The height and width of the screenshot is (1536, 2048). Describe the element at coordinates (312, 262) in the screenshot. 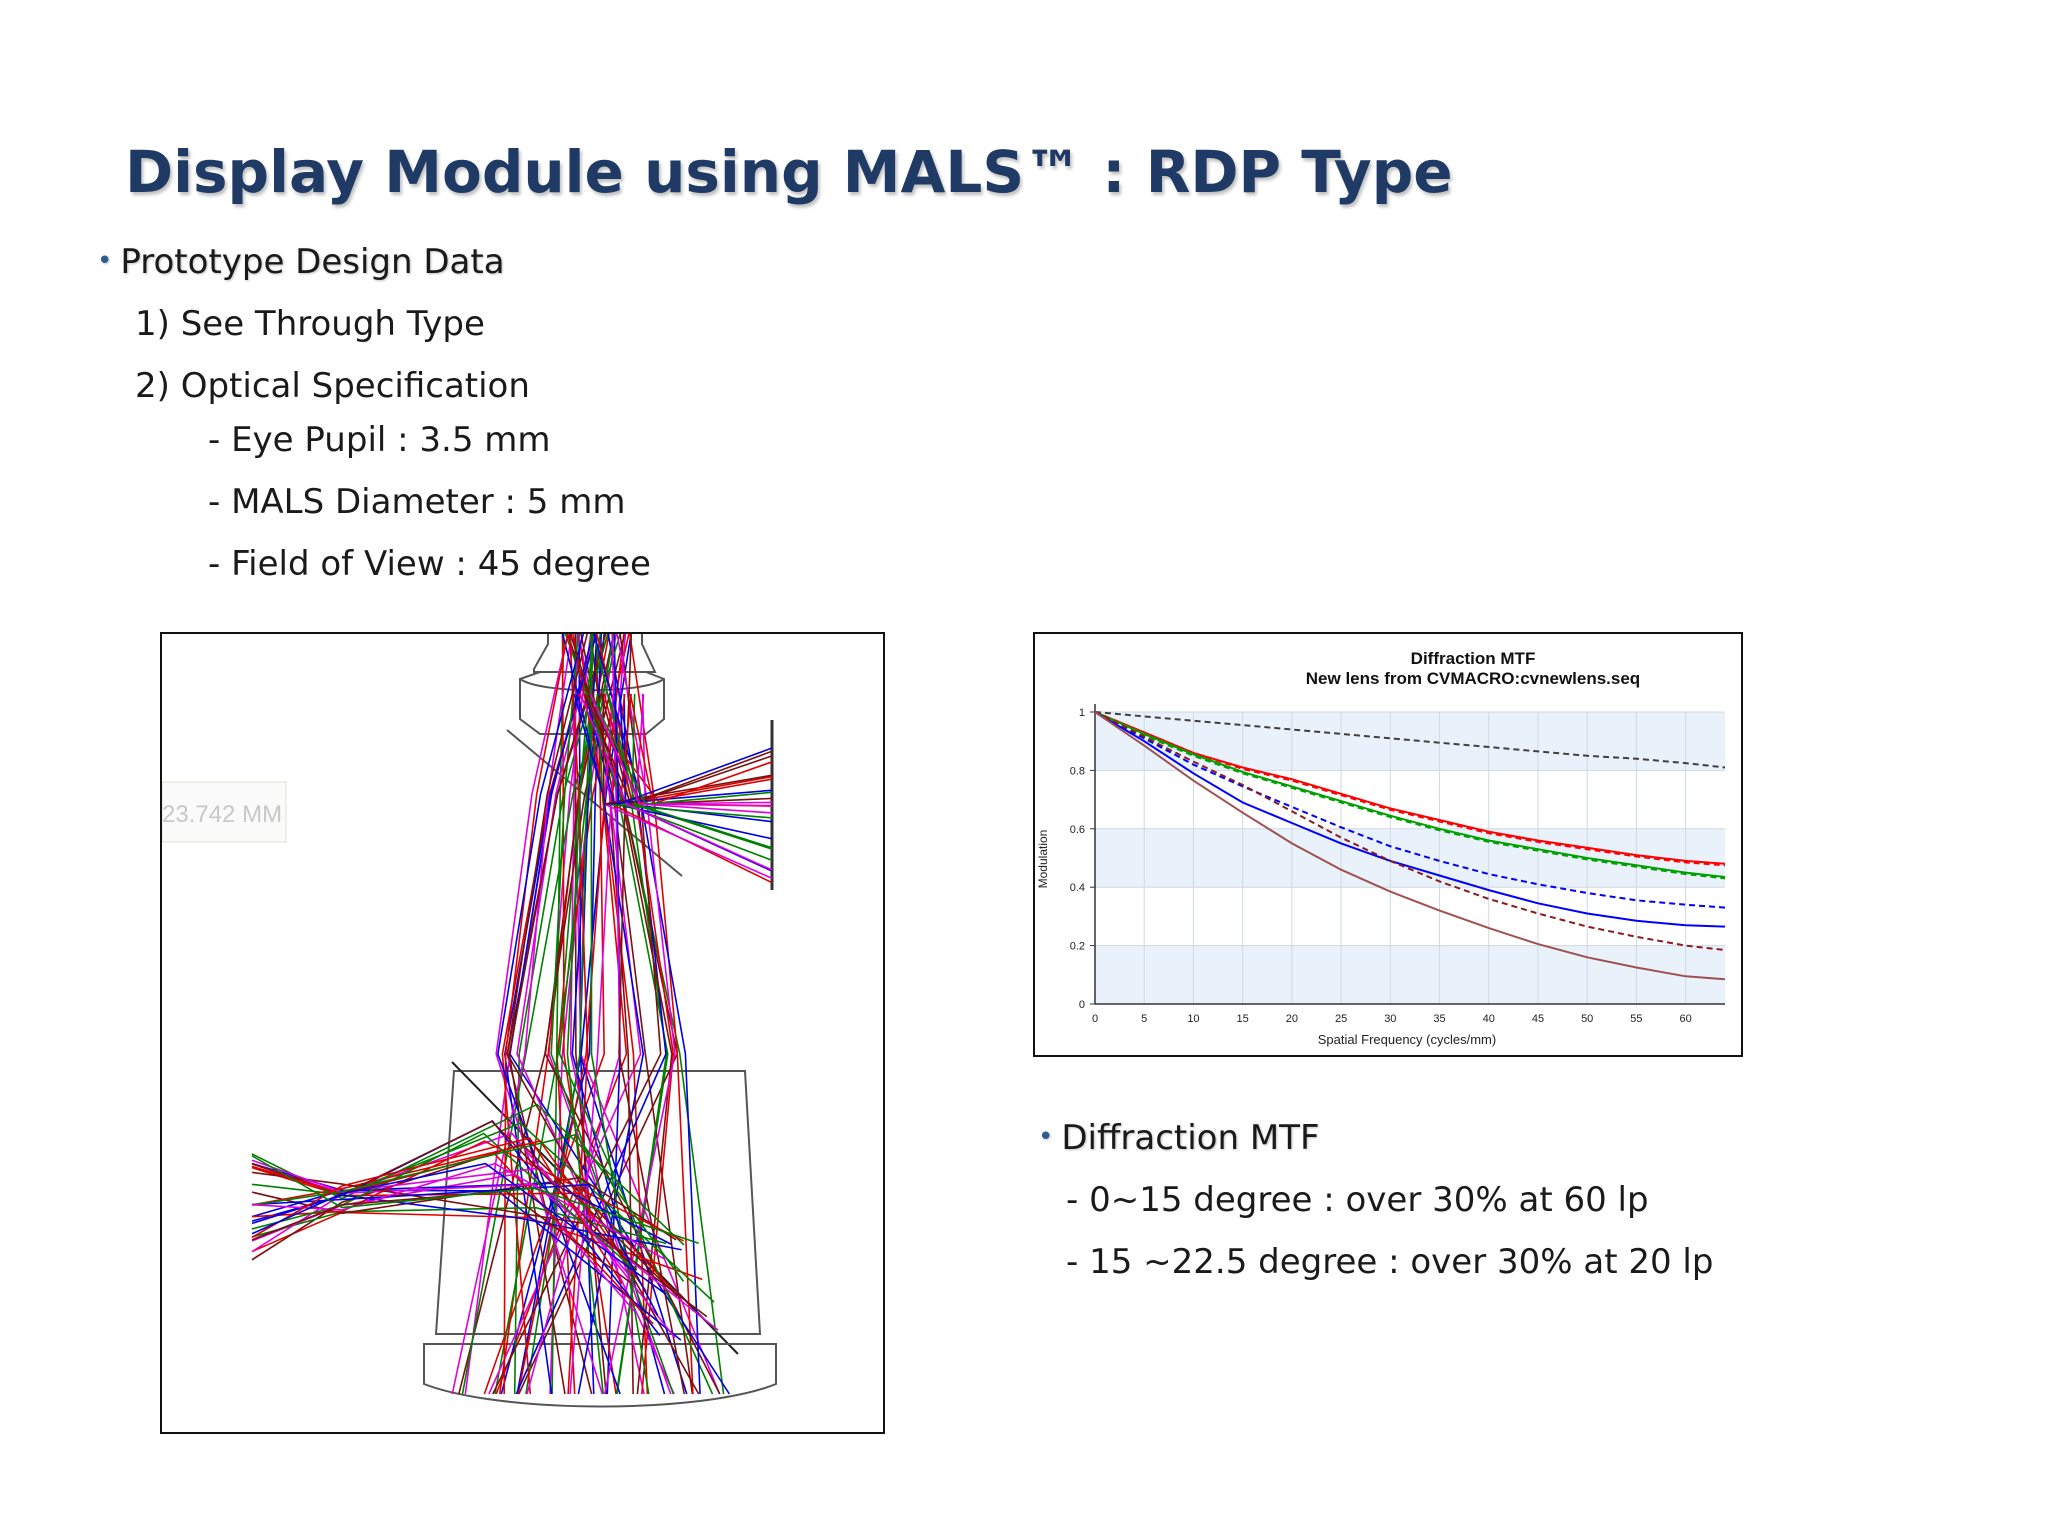

I see `bullet-heading: Prototype Design Data` at that location.